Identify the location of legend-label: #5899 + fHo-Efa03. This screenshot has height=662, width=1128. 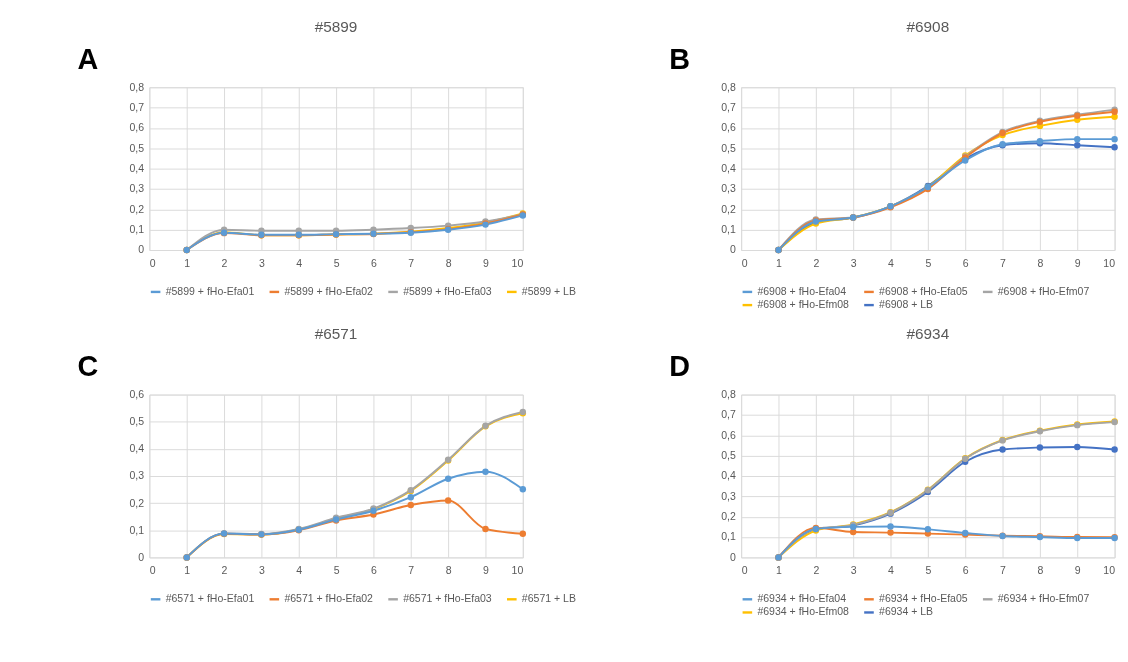
(447, 290).